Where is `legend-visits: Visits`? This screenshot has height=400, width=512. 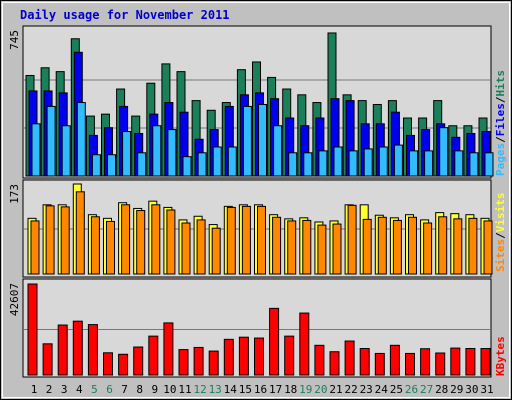
legend-visits: Visits is located at coordinates (500, 213).